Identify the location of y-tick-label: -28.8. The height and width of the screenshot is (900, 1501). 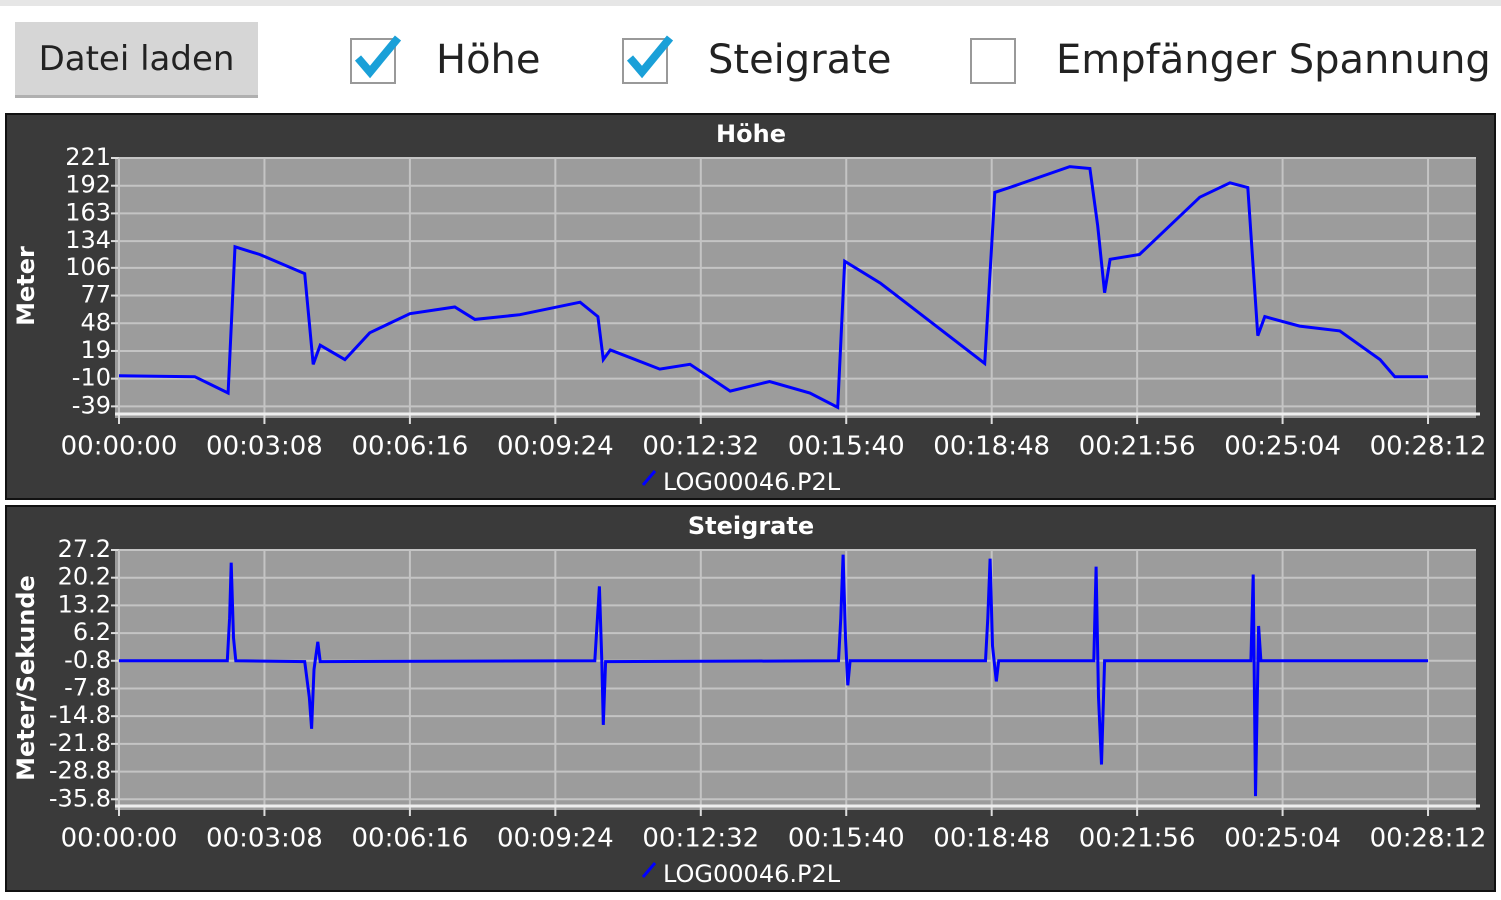
(80, 771).